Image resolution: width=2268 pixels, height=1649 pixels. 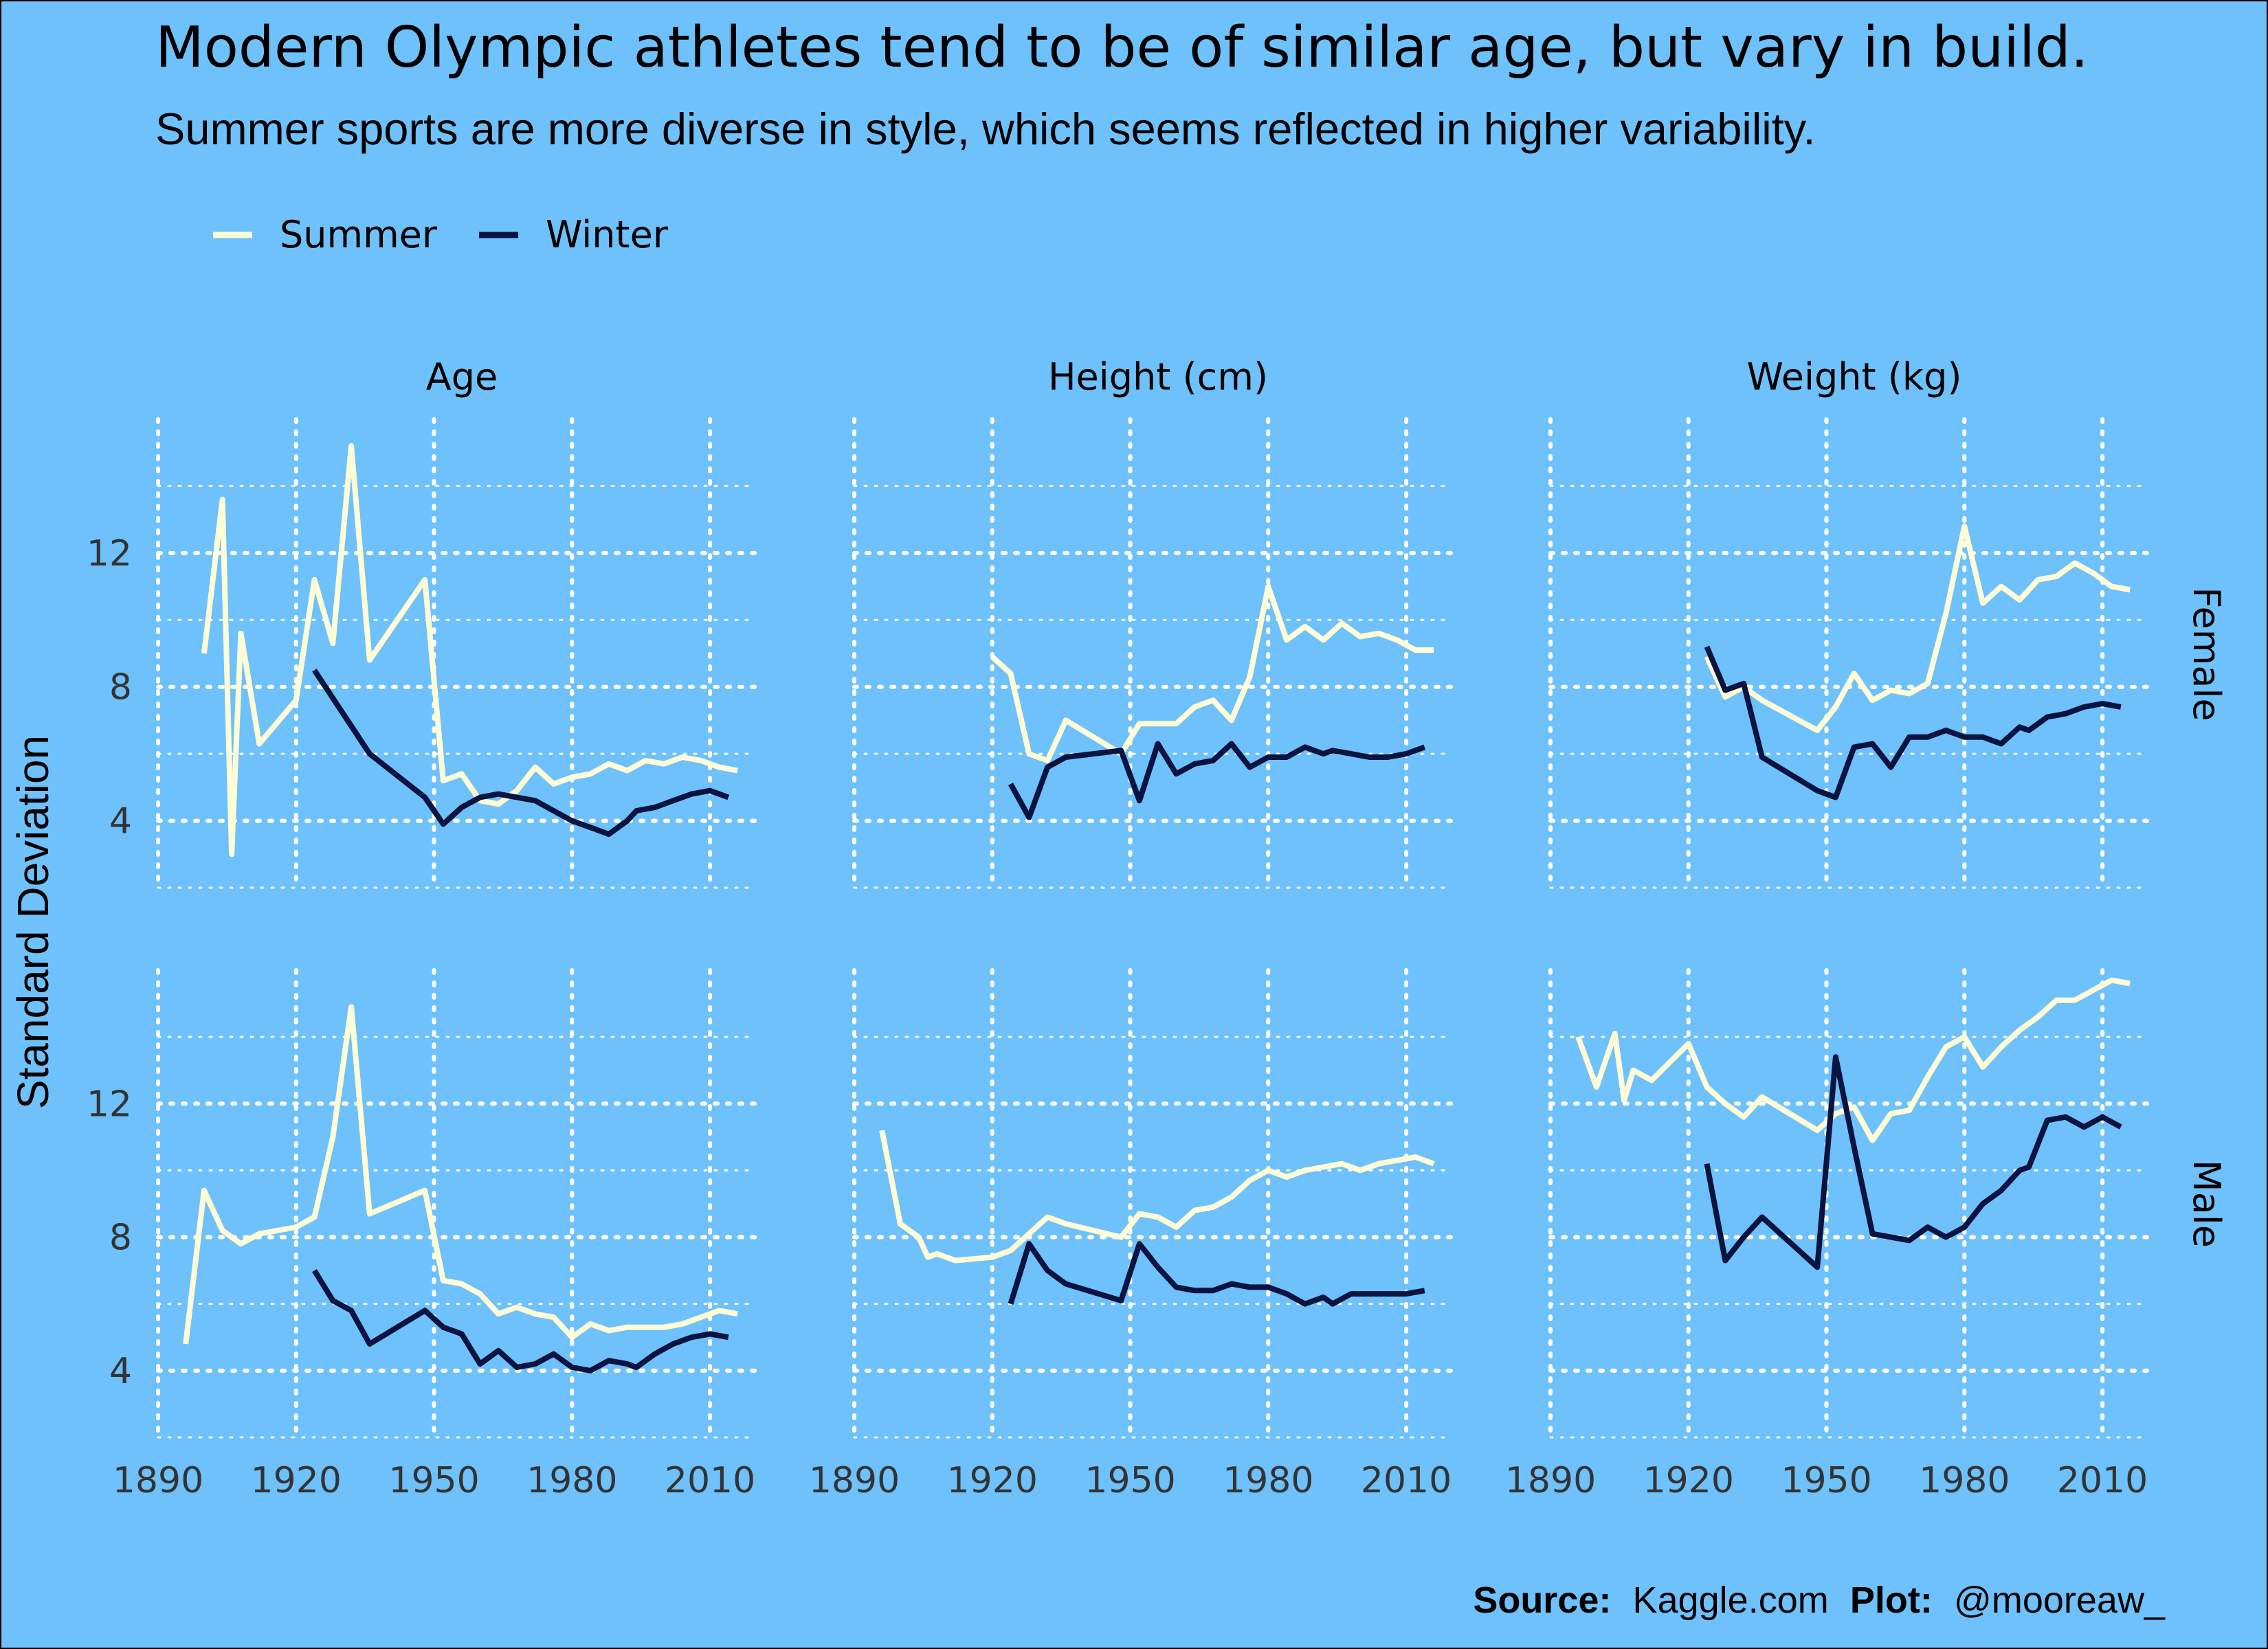 What do you see at coordinates (1217, 780) in the screenshot?
I see `series-line-winter-female-height-cm` at bounding box center [1217, 780].